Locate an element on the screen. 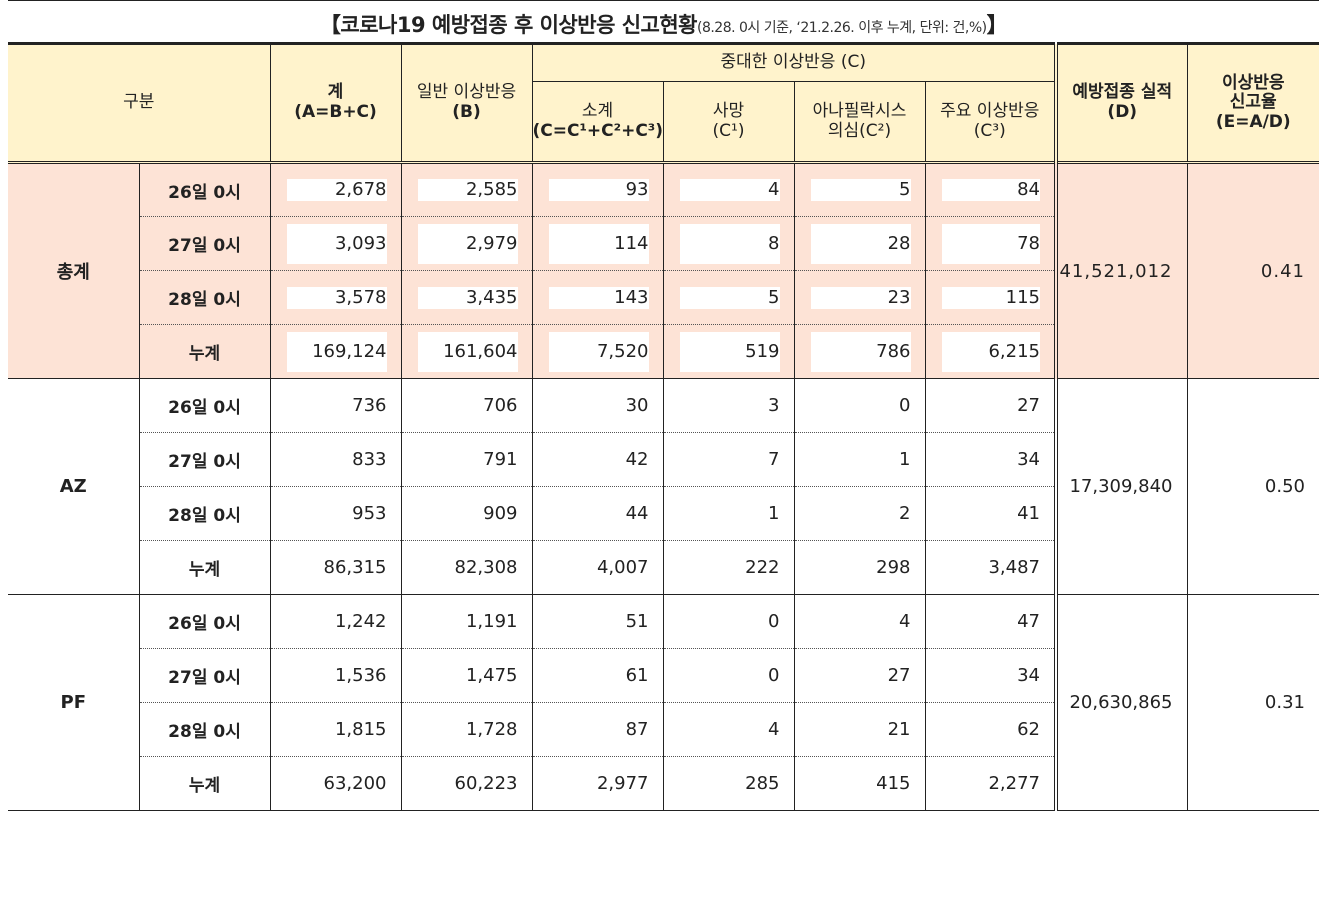 This screenshot has width=1332, height=906. cell-total: 736 is located at coordinates (336, 405).